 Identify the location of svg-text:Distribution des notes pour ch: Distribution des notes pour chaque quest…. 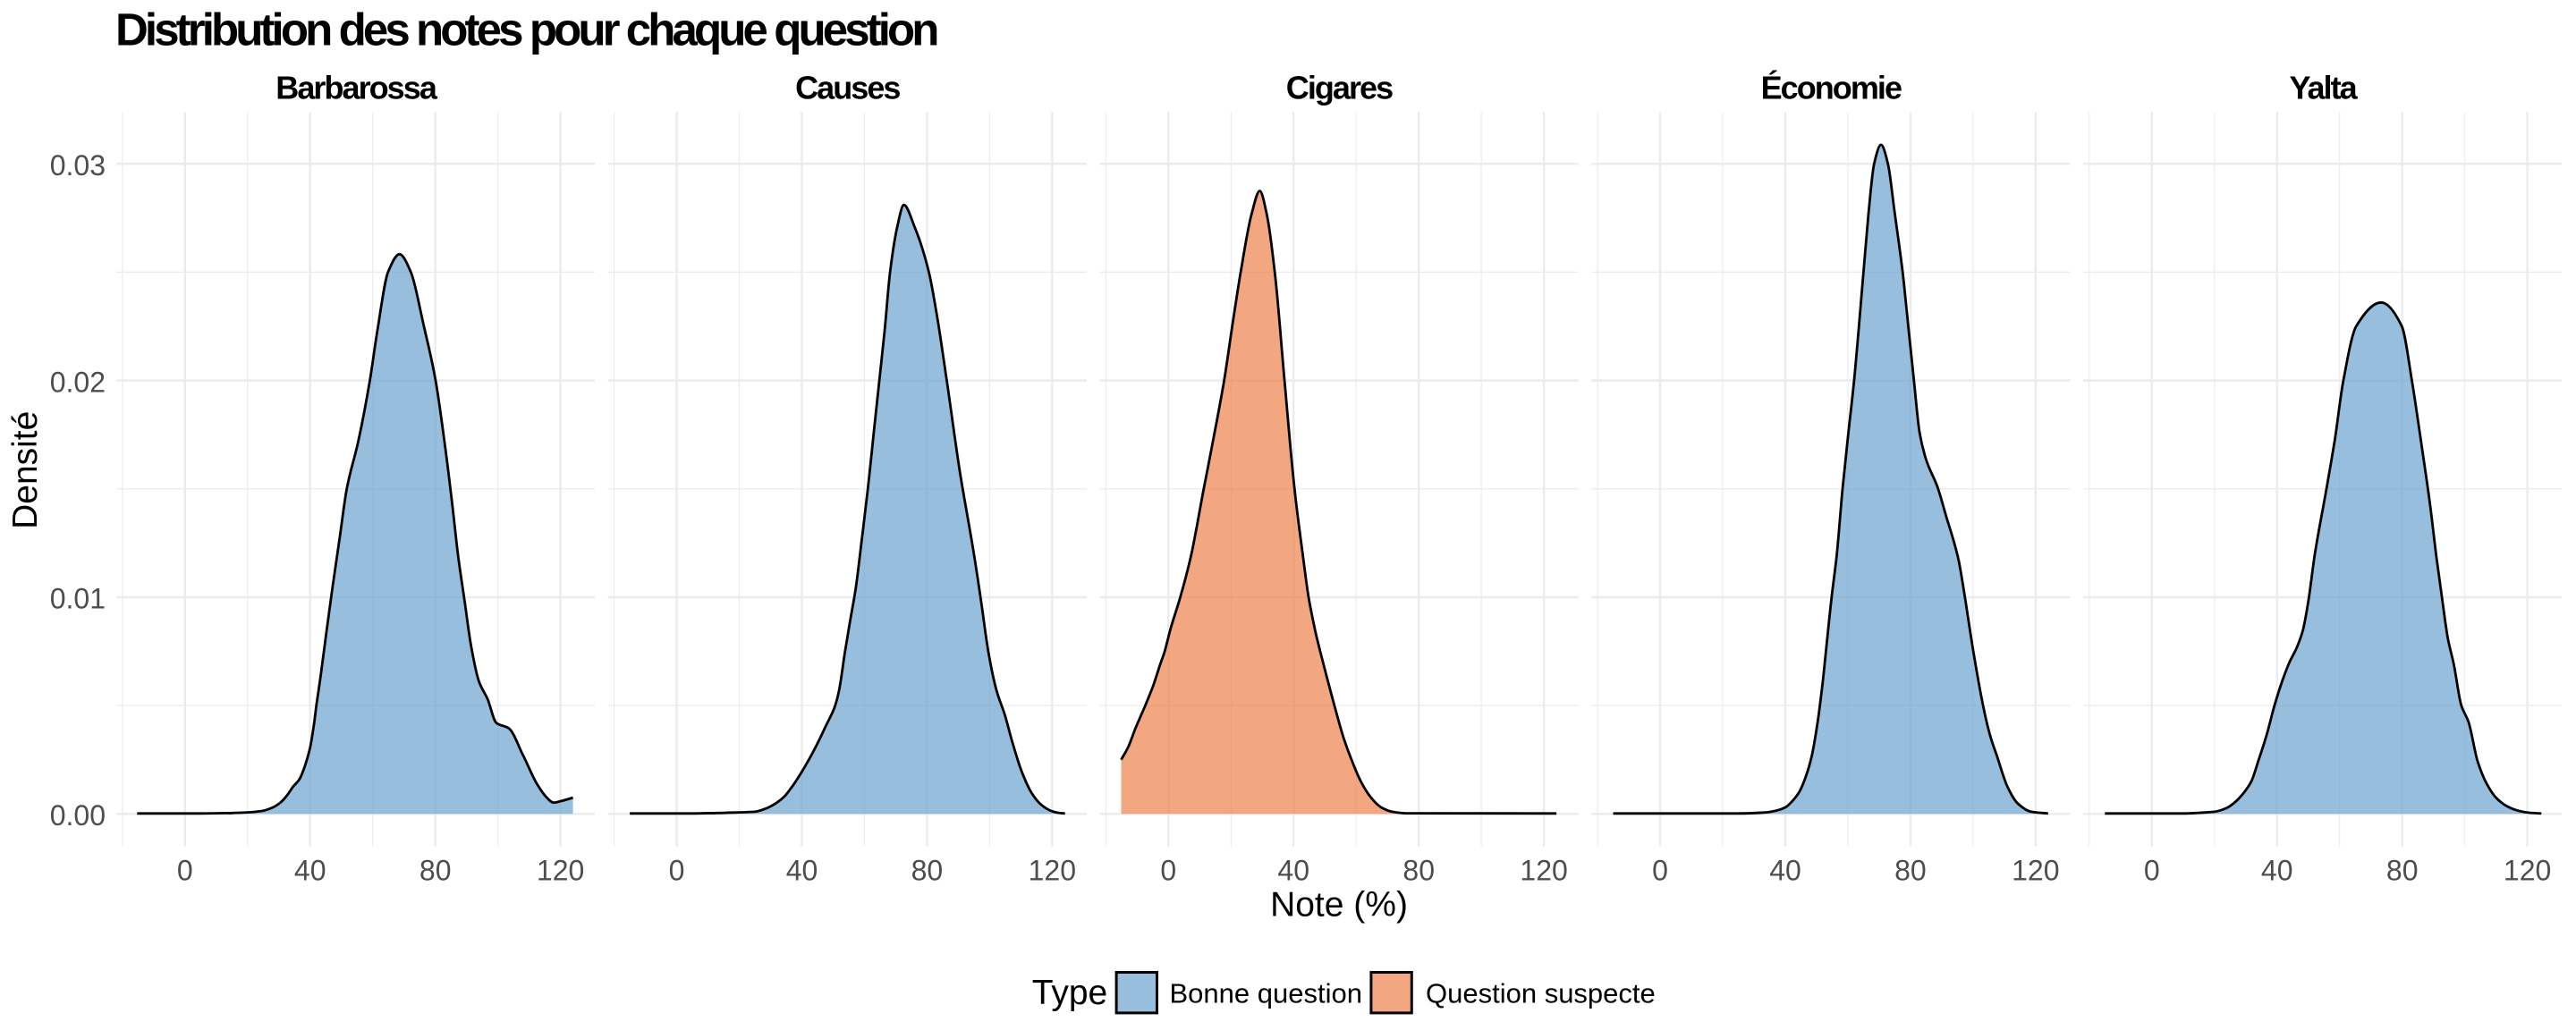
(525, 29).